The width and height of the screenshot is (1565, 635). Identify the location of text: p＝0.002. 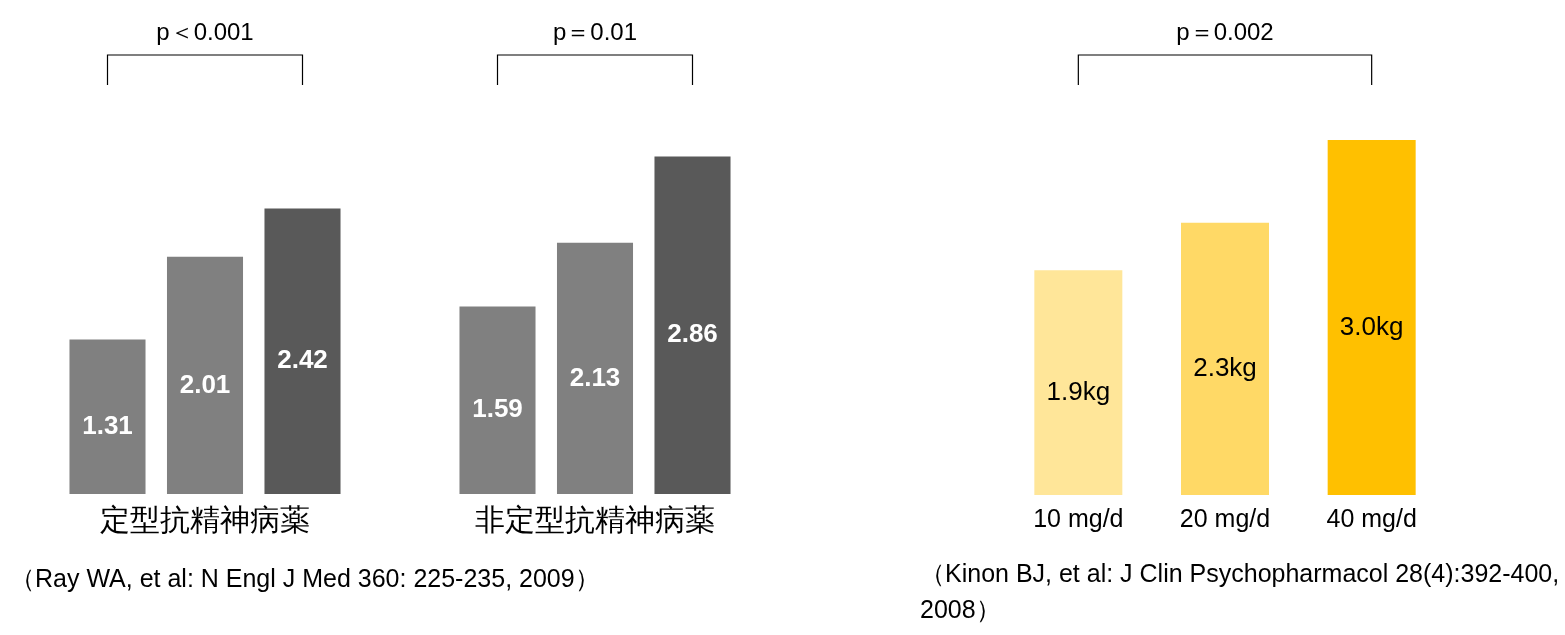
(1225, 31).